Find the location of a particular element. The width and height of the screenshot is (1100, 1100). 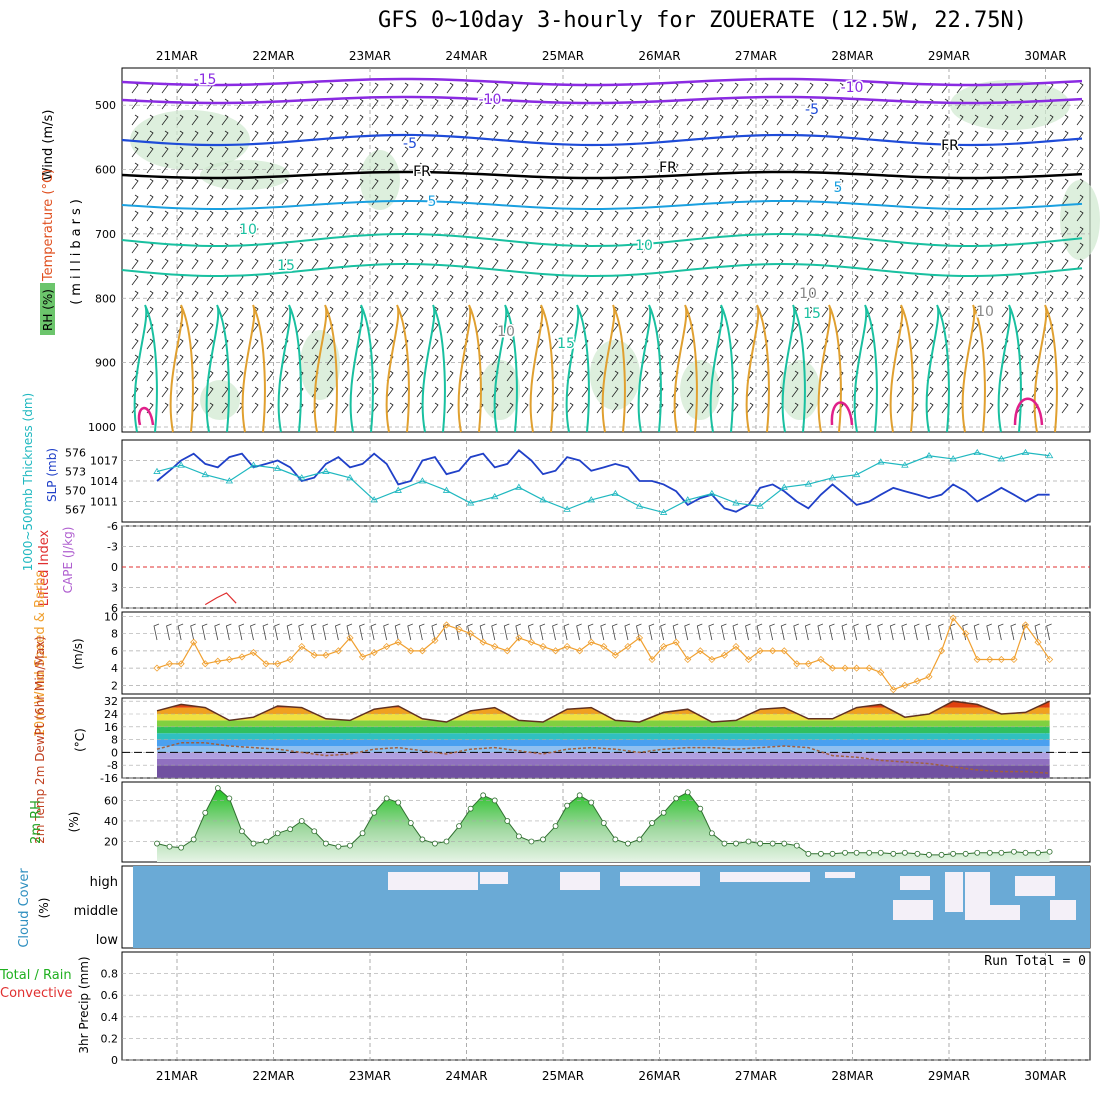

date-label-bottom: 21MAR is located at coordinates (177, 1076).